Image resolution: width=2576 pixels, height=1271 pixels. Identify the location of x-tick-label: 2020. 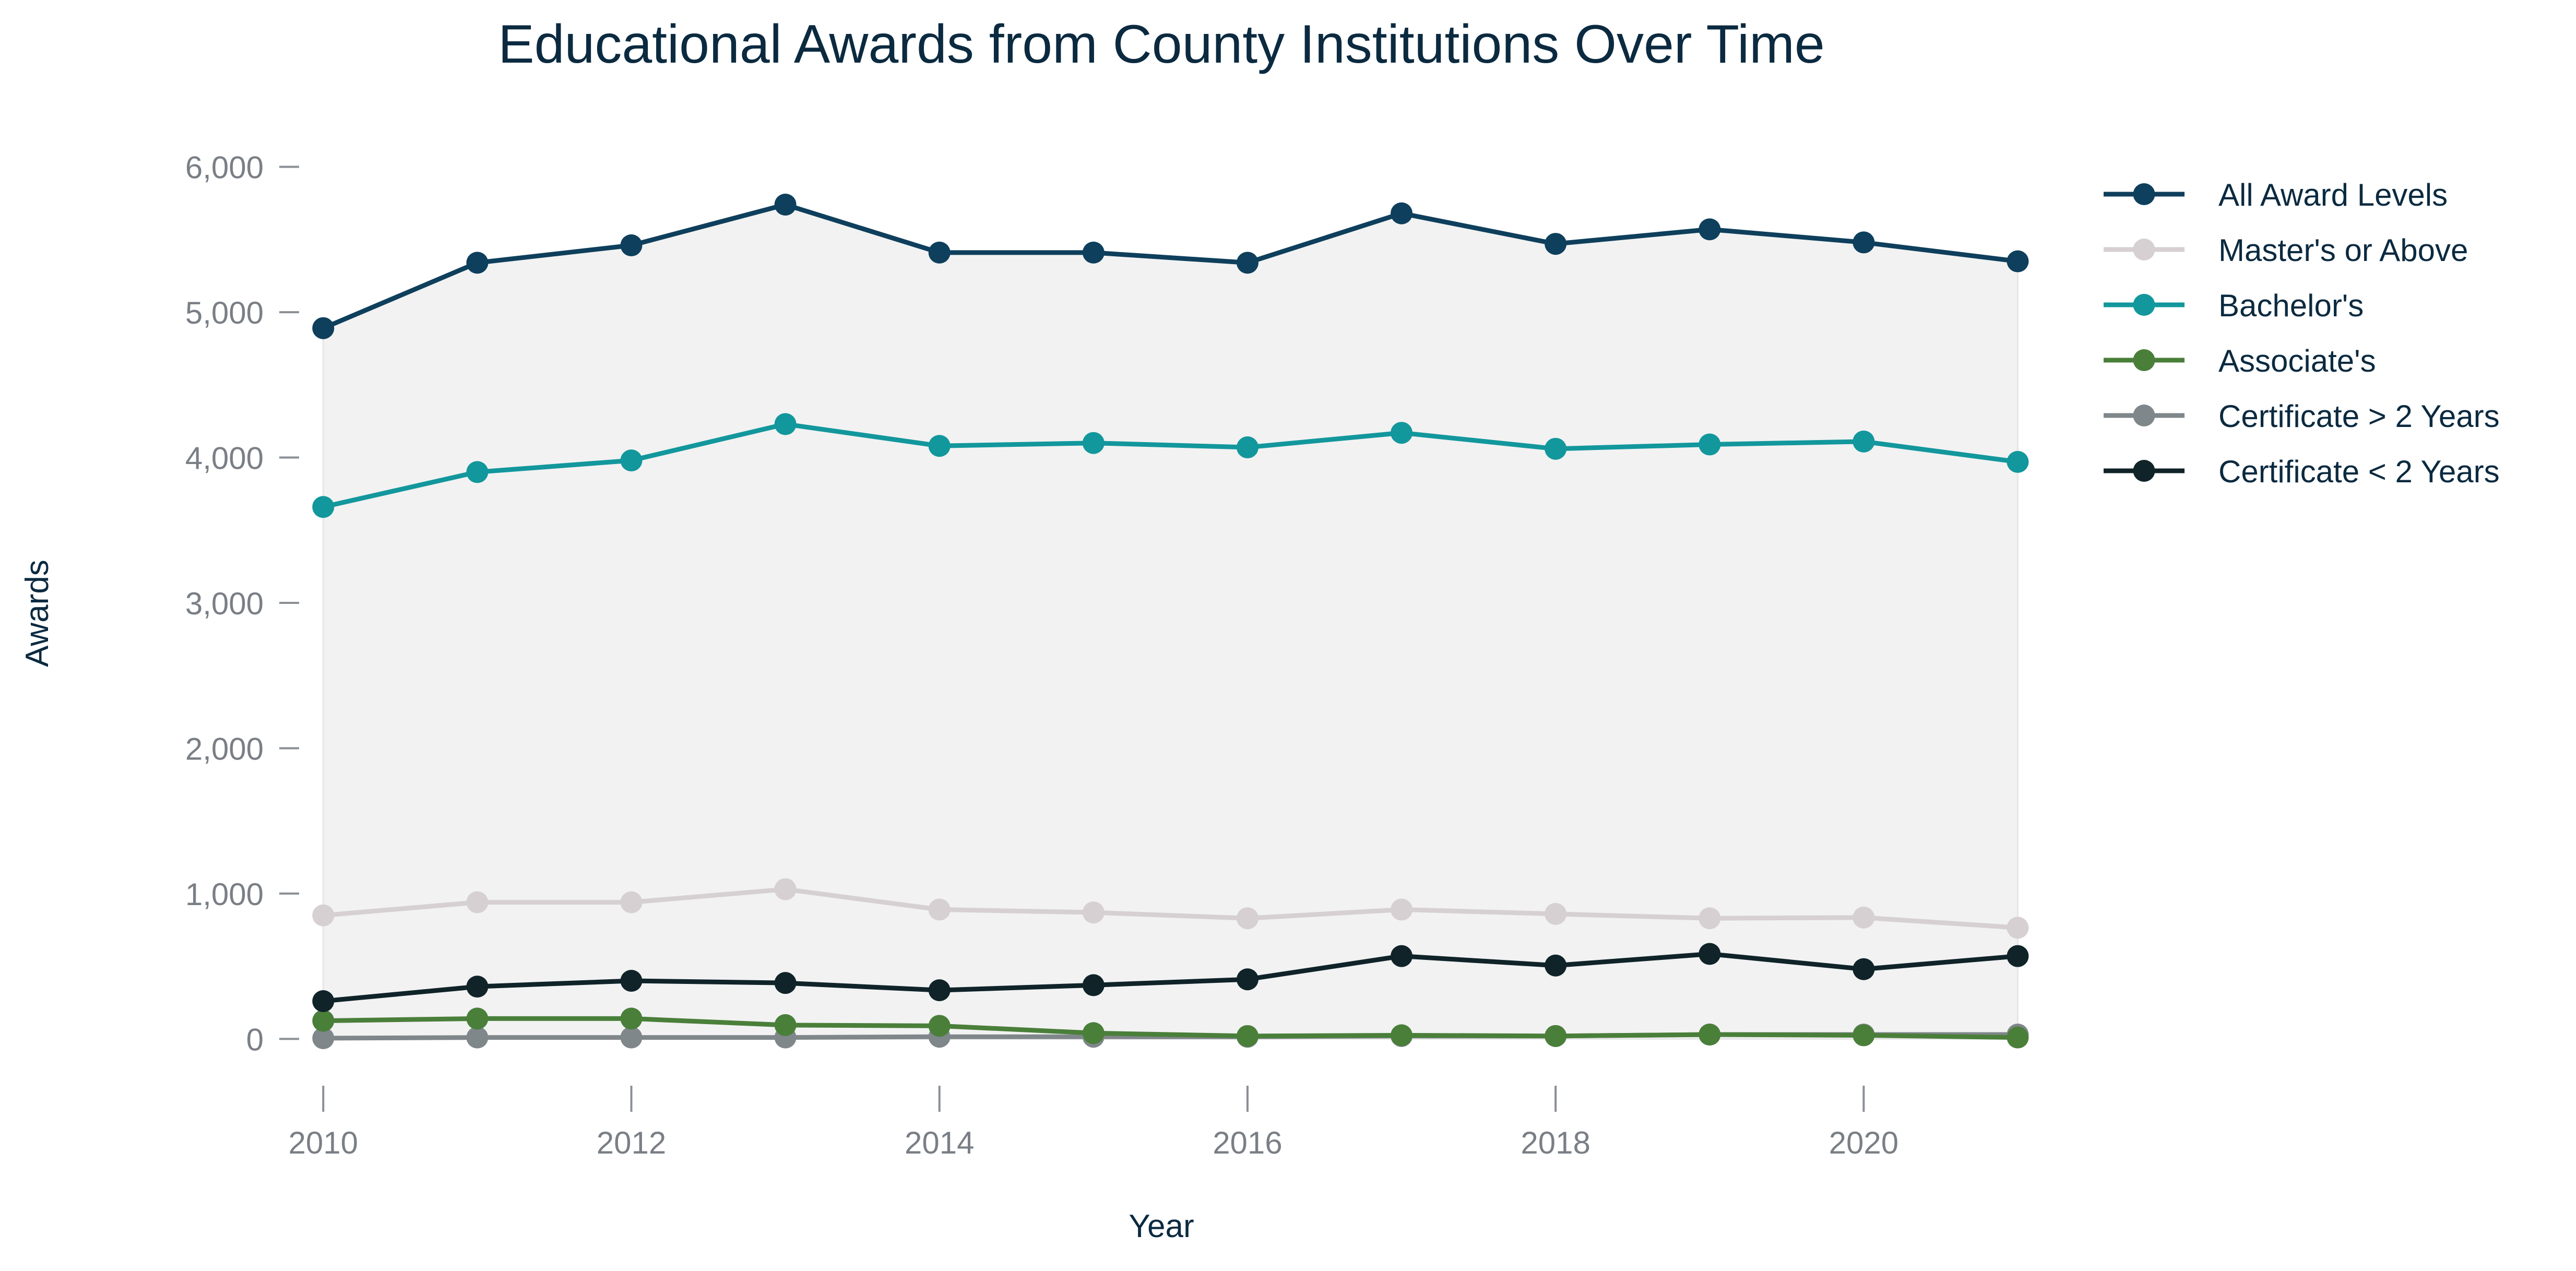
(1863, 1143).